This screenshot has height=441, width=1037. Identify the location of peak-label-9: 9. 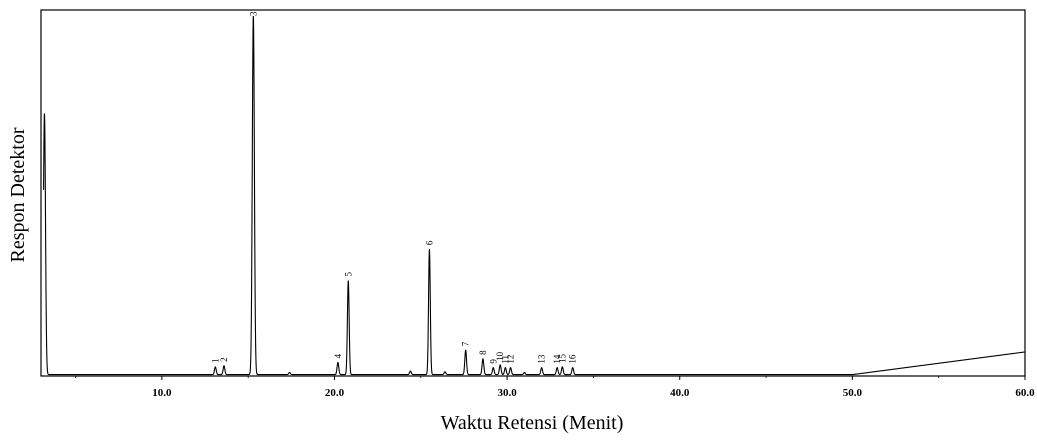
(493, 361).